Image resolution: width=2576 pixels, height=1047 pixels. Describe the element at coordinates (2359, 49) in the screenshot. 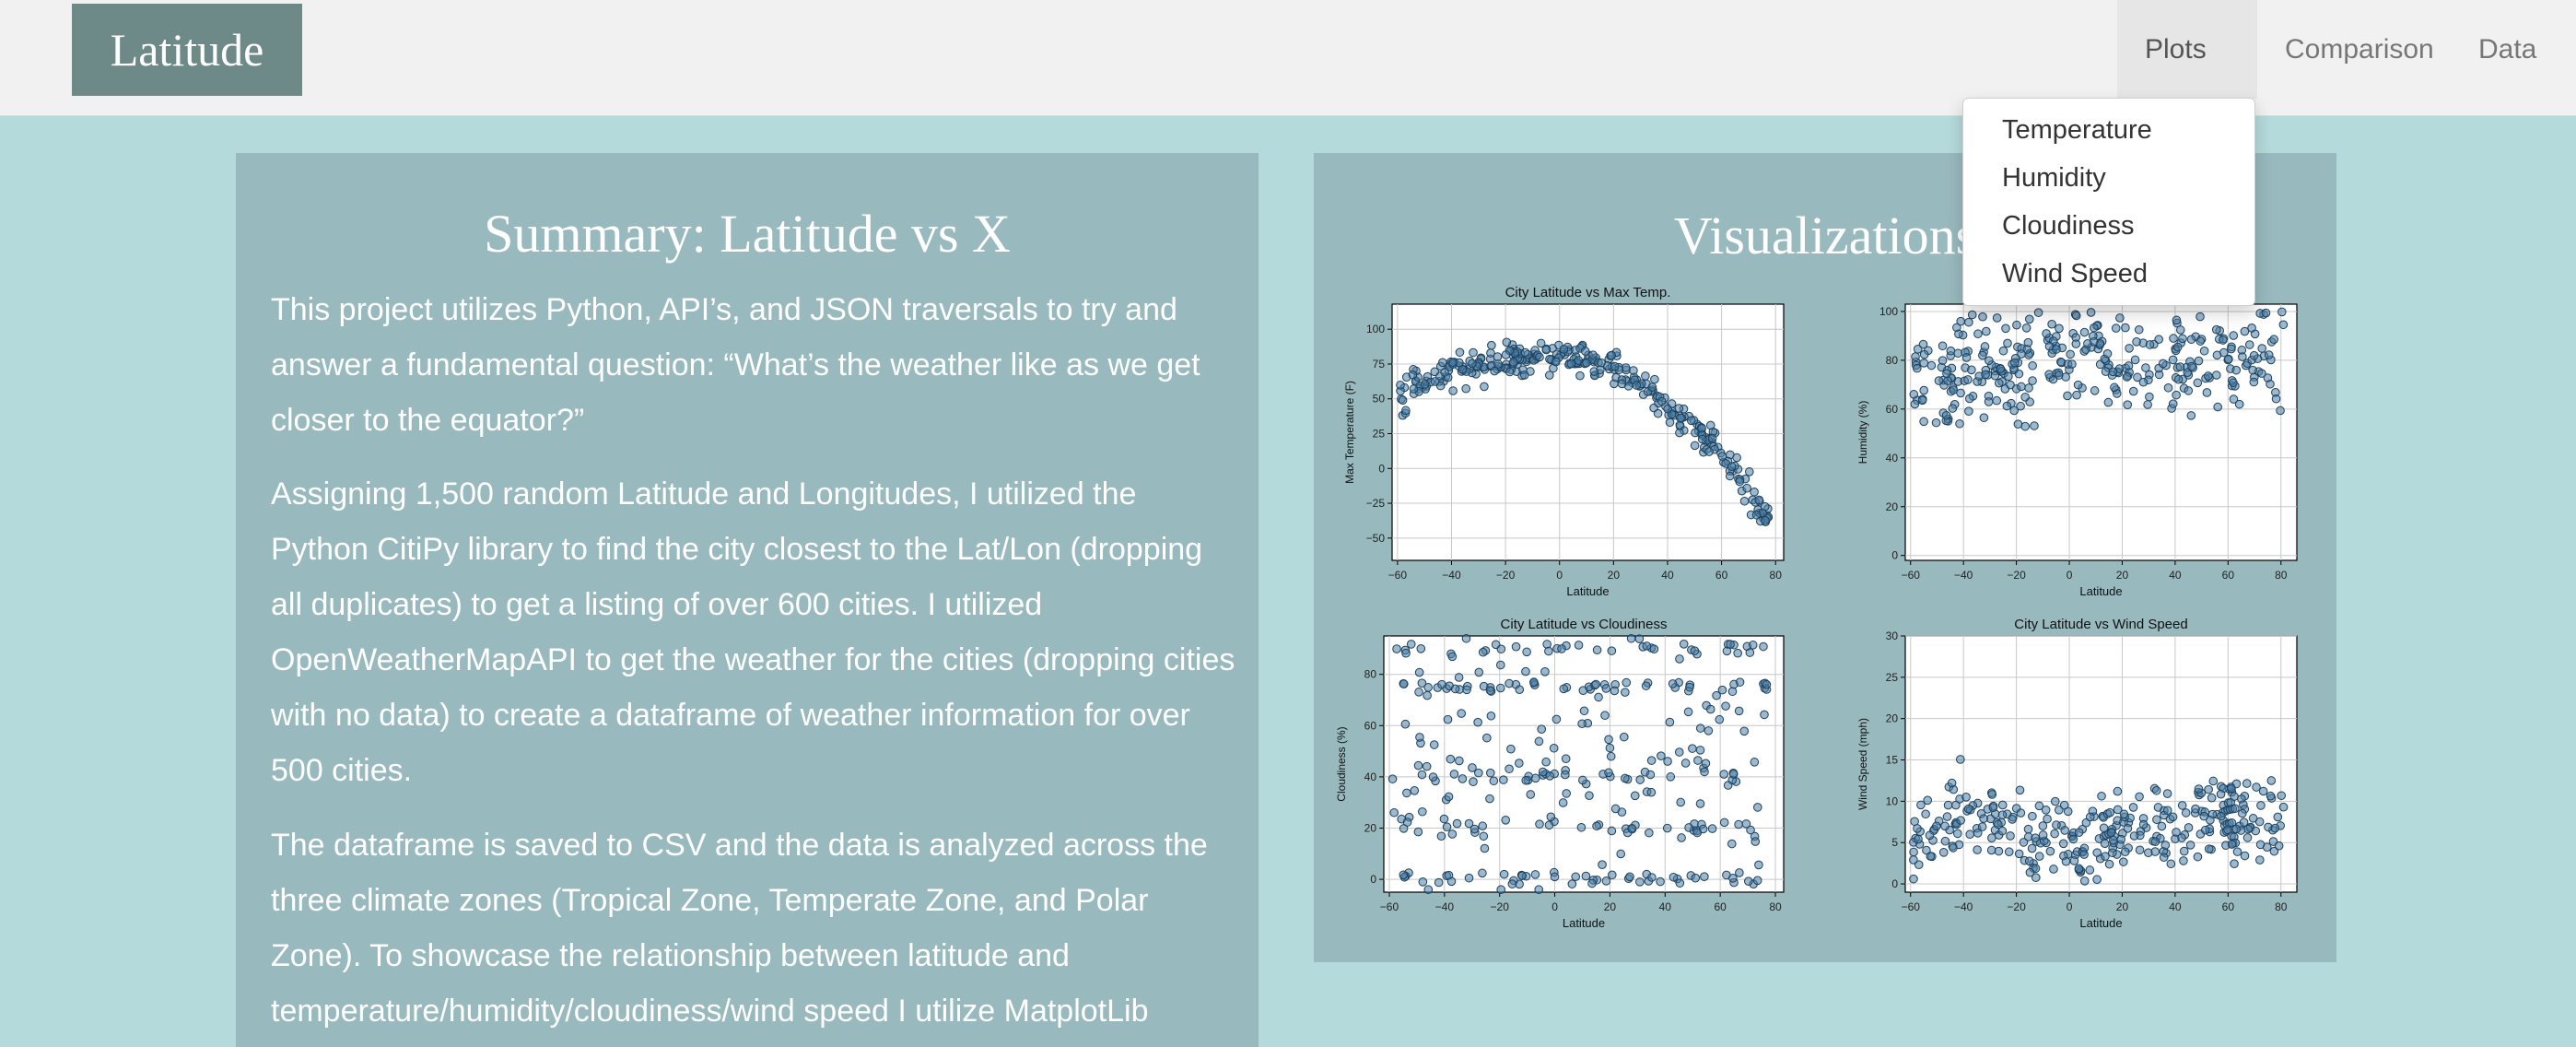

I see `nav-comparison: Comparison` at that location.